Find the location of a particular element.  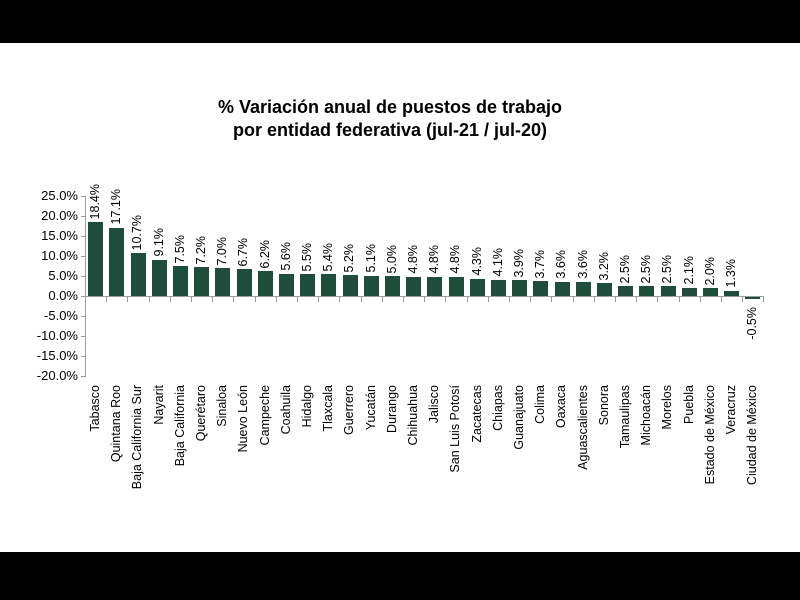

category-label-text: Morelos is located at coordinates (667, 407).